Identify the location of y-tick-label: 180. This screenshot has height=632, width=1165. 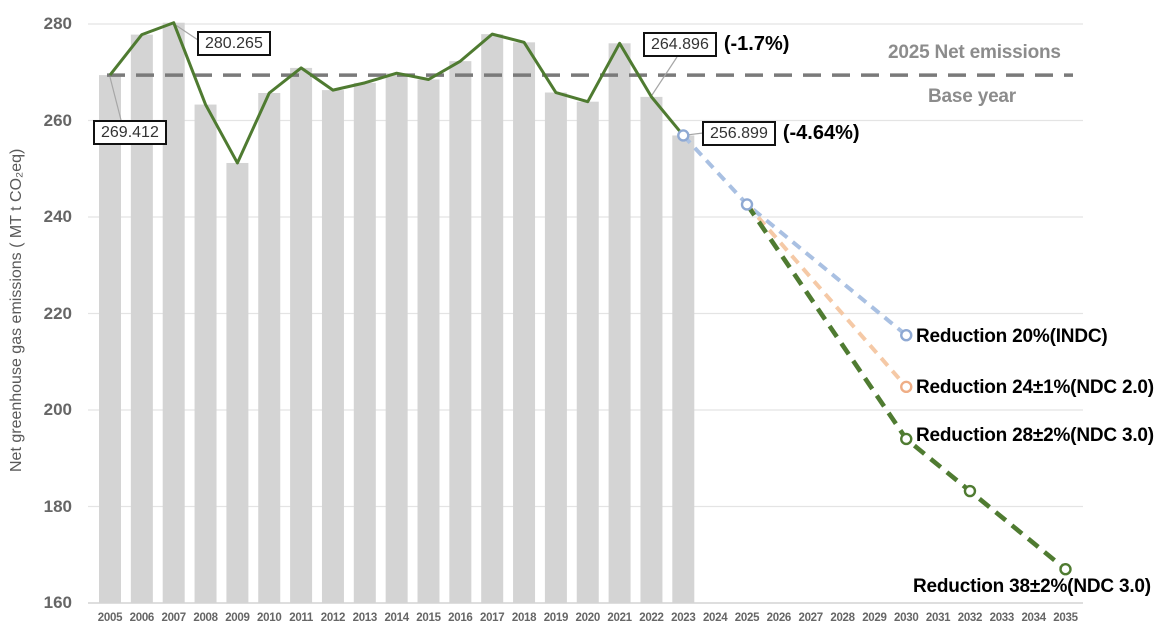
(57, 506).